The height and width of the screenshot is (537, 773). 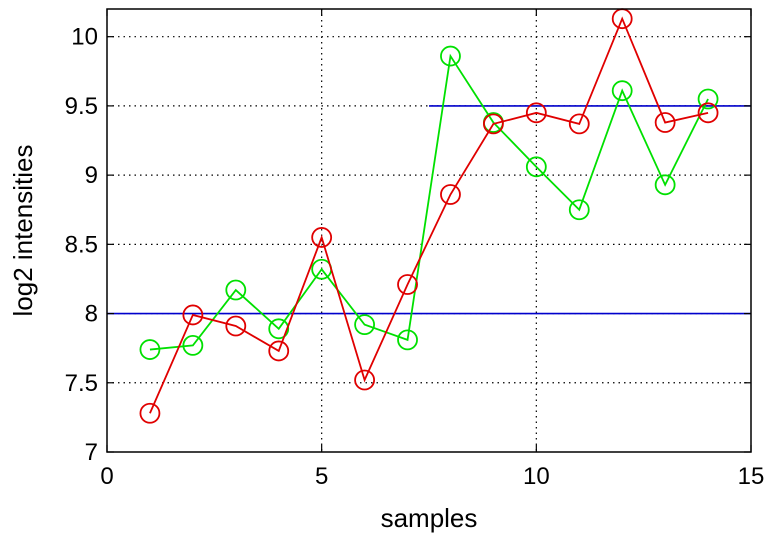 What do you see at coordinates (751, 476) in the screenshot?
I see `x-tick-label: 15` at bounding box center [751, 476].